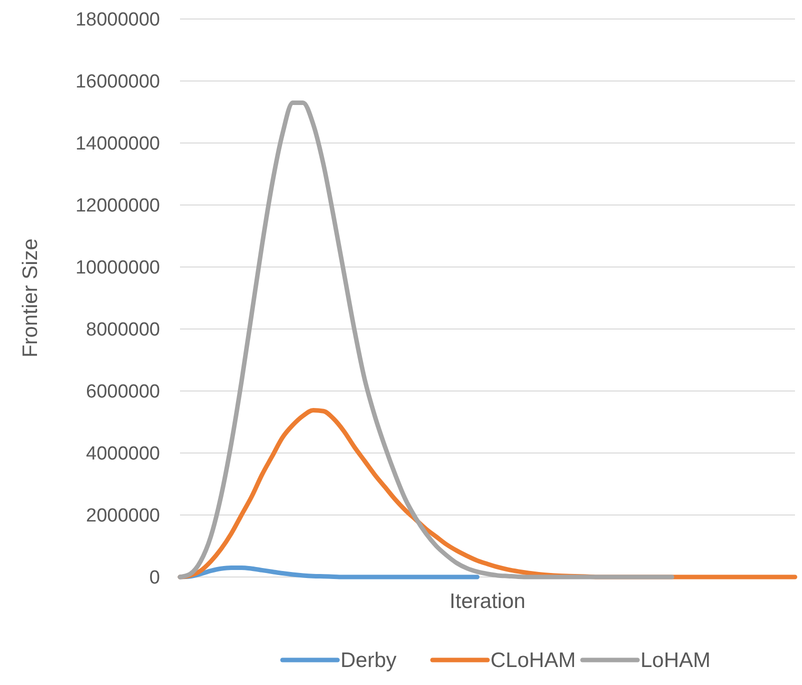 This screenshot has width=802, height=685. I want to click on y-tick-label: 8000000, so click(123, 330).